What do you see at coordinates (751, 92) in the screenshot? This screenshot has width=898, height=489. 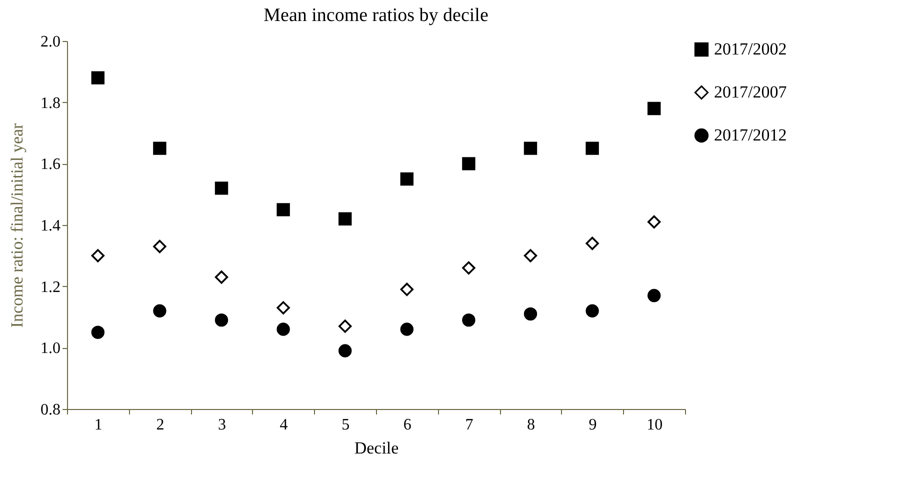 I see `legend-label: 2017/2007` at bounding box center [751, 92].